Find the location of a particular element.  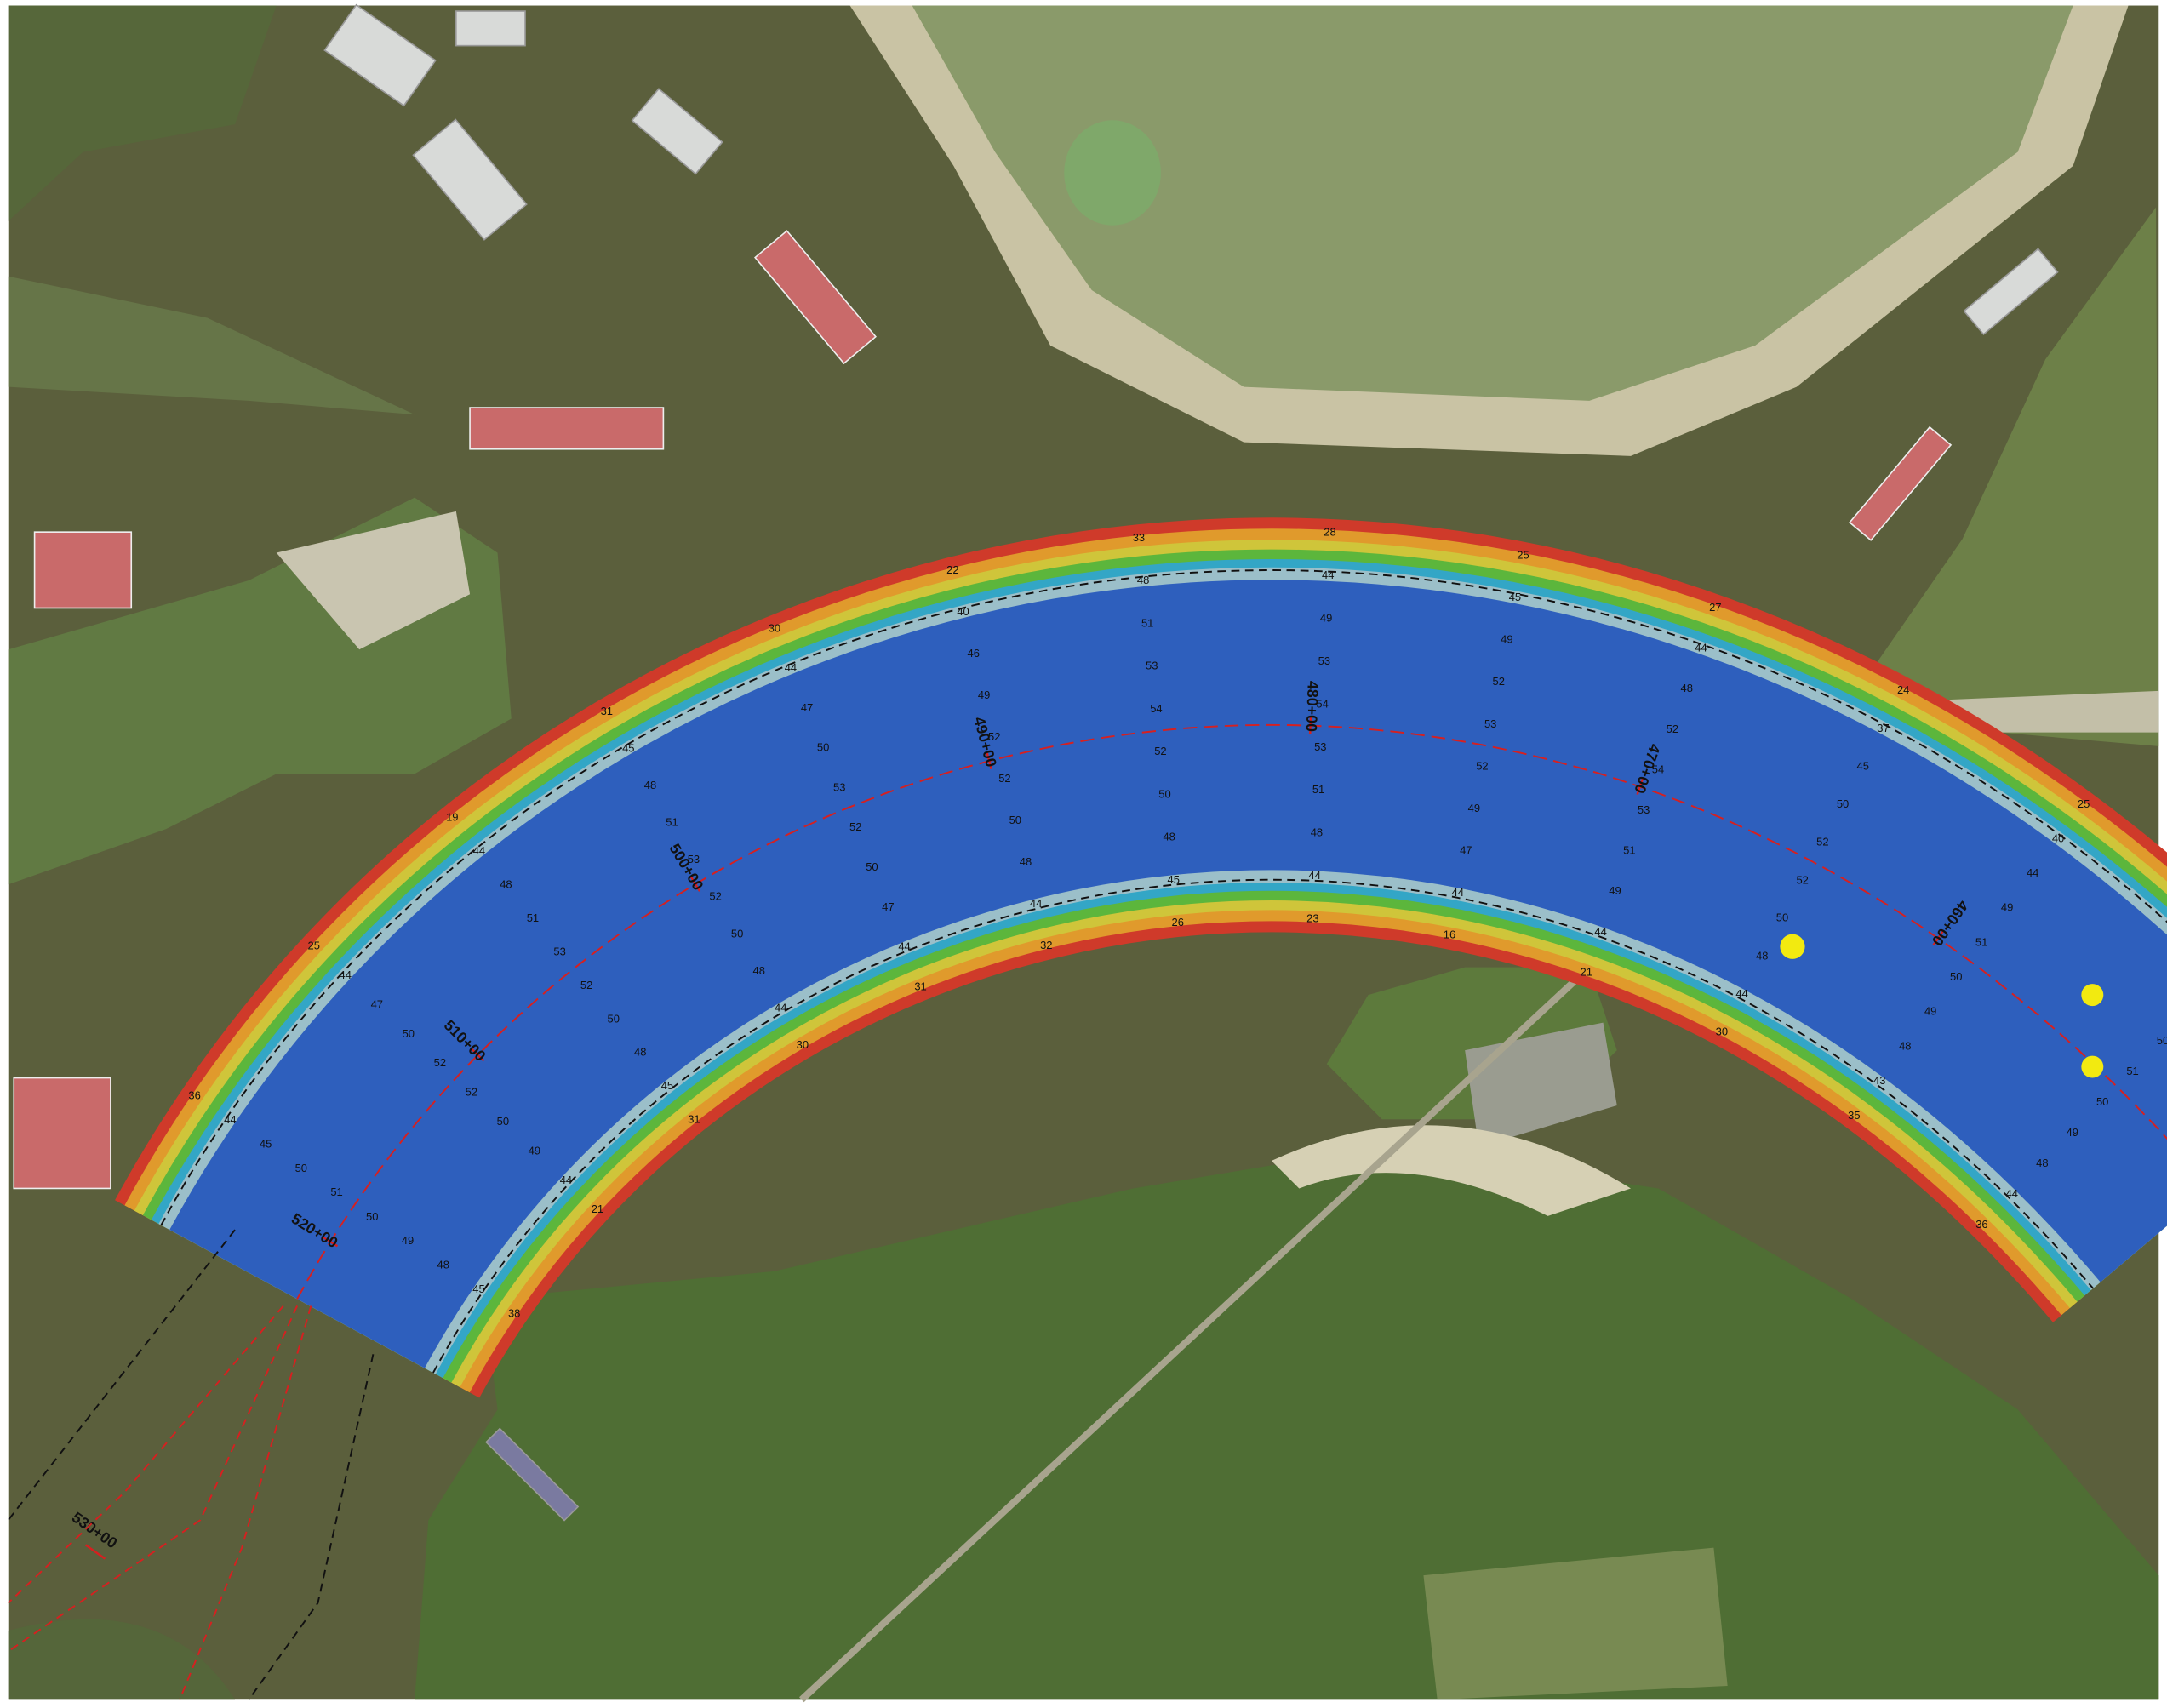

facility is located at coordinates (373, 580).